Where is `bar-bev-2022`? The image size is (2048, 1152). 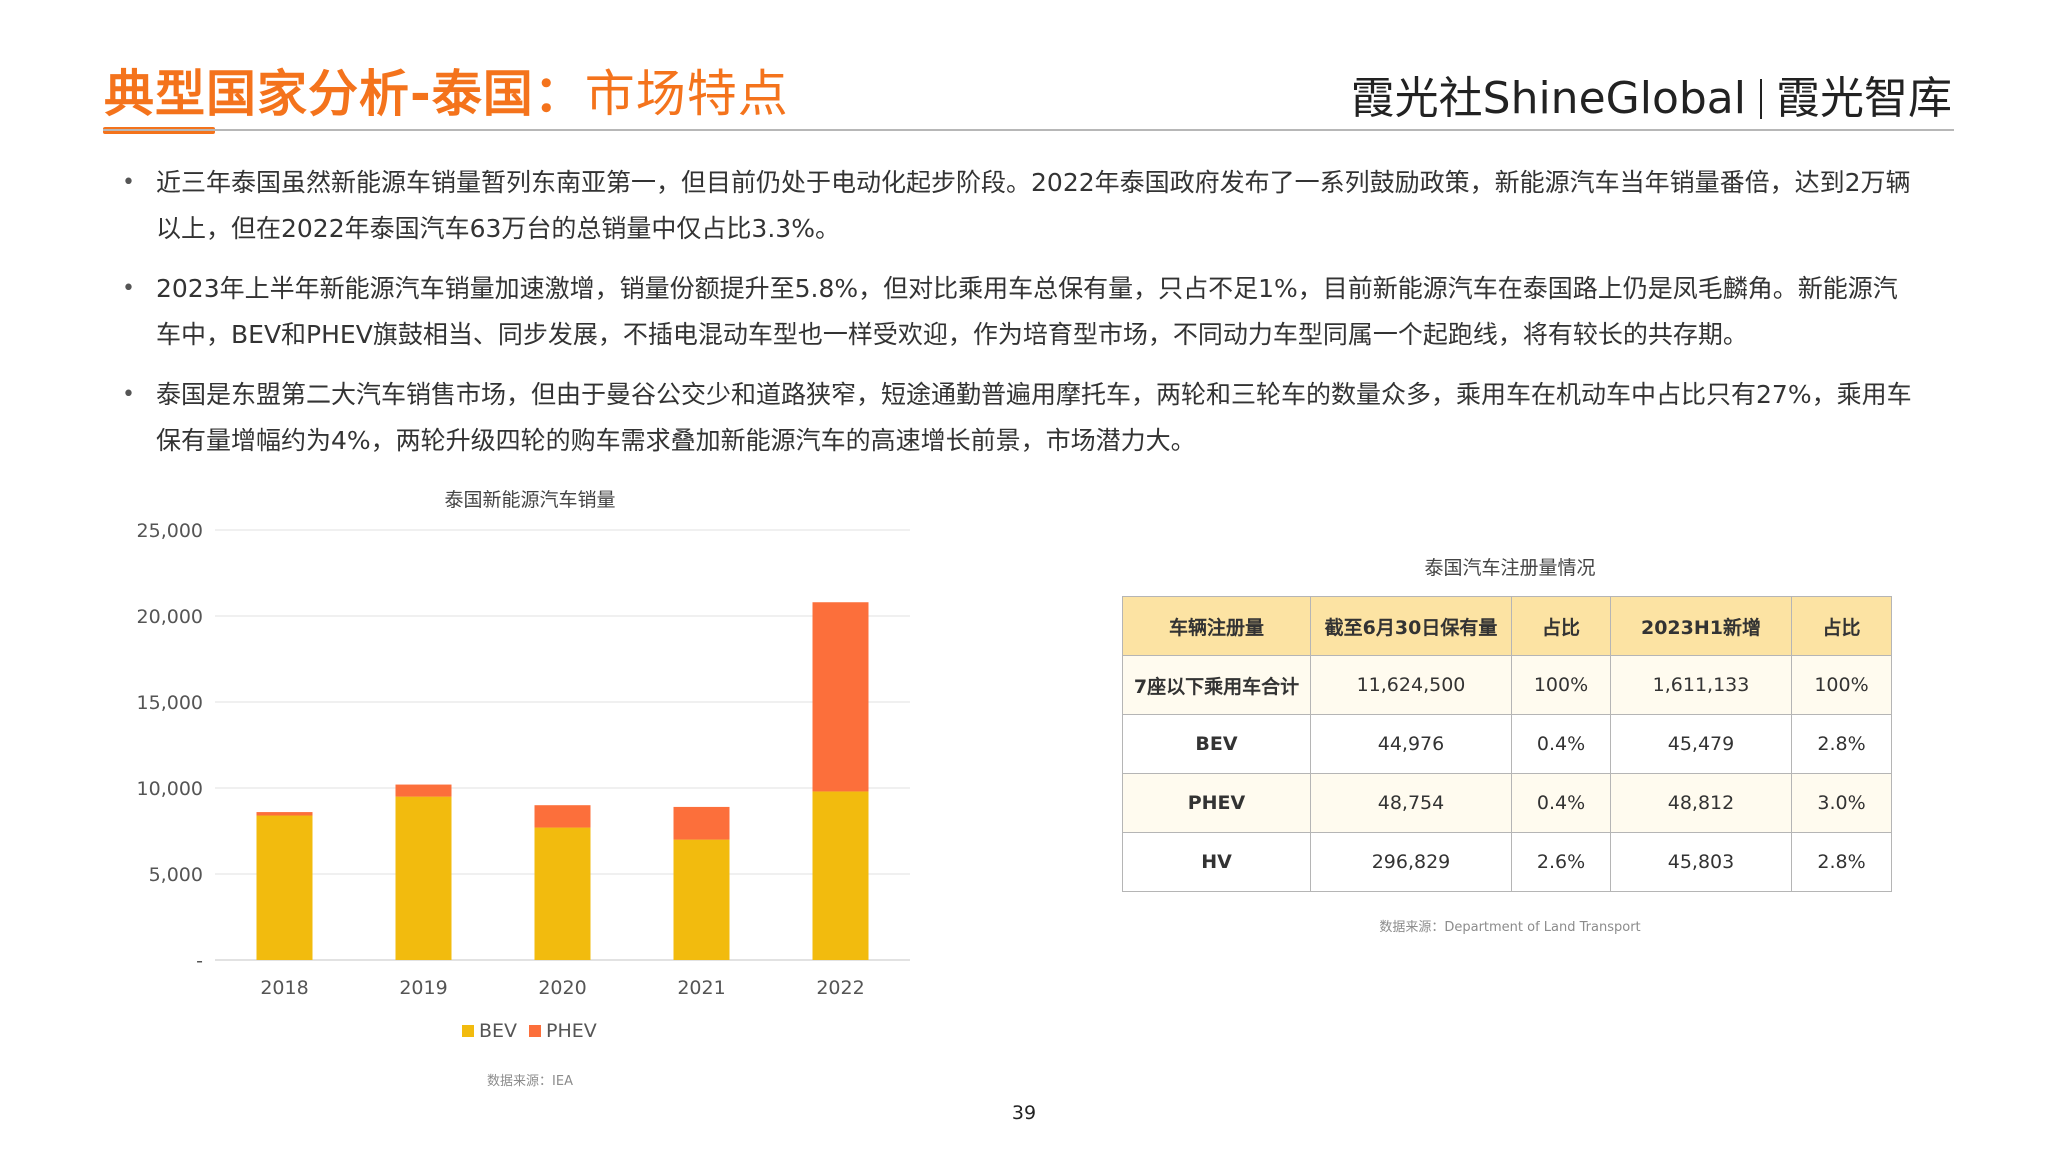
bar-bev-2022 is located at coordinates (840, 875).